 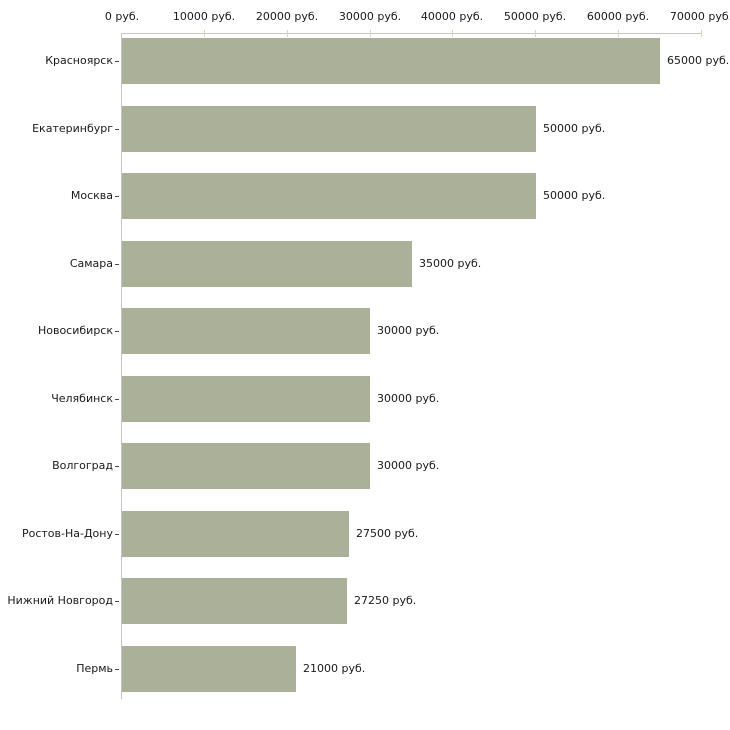 What do you see at coordinates (82, 465) in the screenshot?
I see `category-label: Волгоград` at bounding box center [82, 465].